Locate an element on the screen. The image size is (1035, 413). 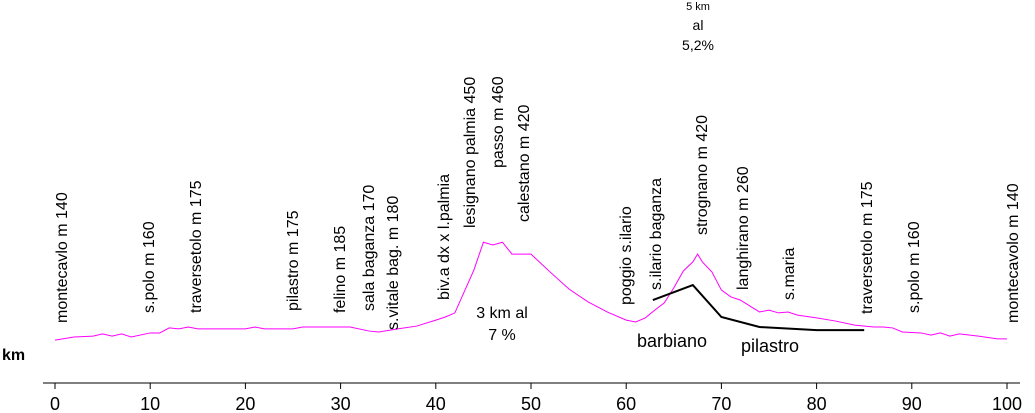
place-label: biv.a dx x l.palmia is located at coordinates (444, 237).